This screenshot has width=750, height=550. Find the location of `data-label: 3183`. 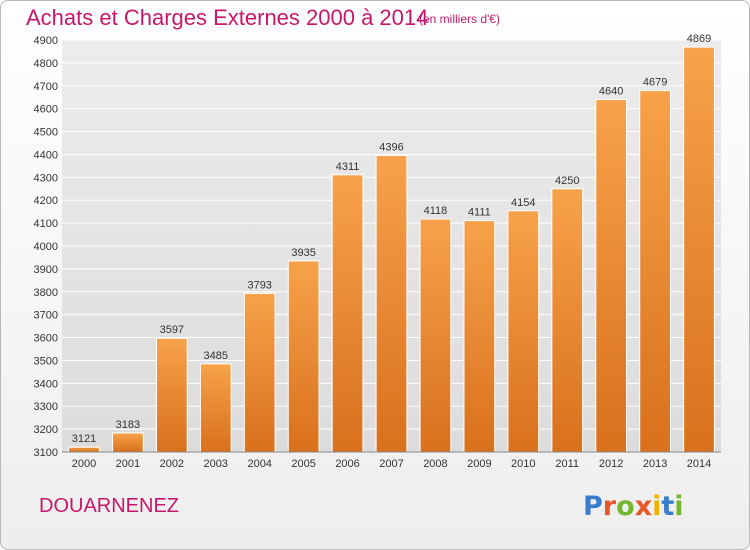

data-label: 3183 is located at coordinates (128, 425).